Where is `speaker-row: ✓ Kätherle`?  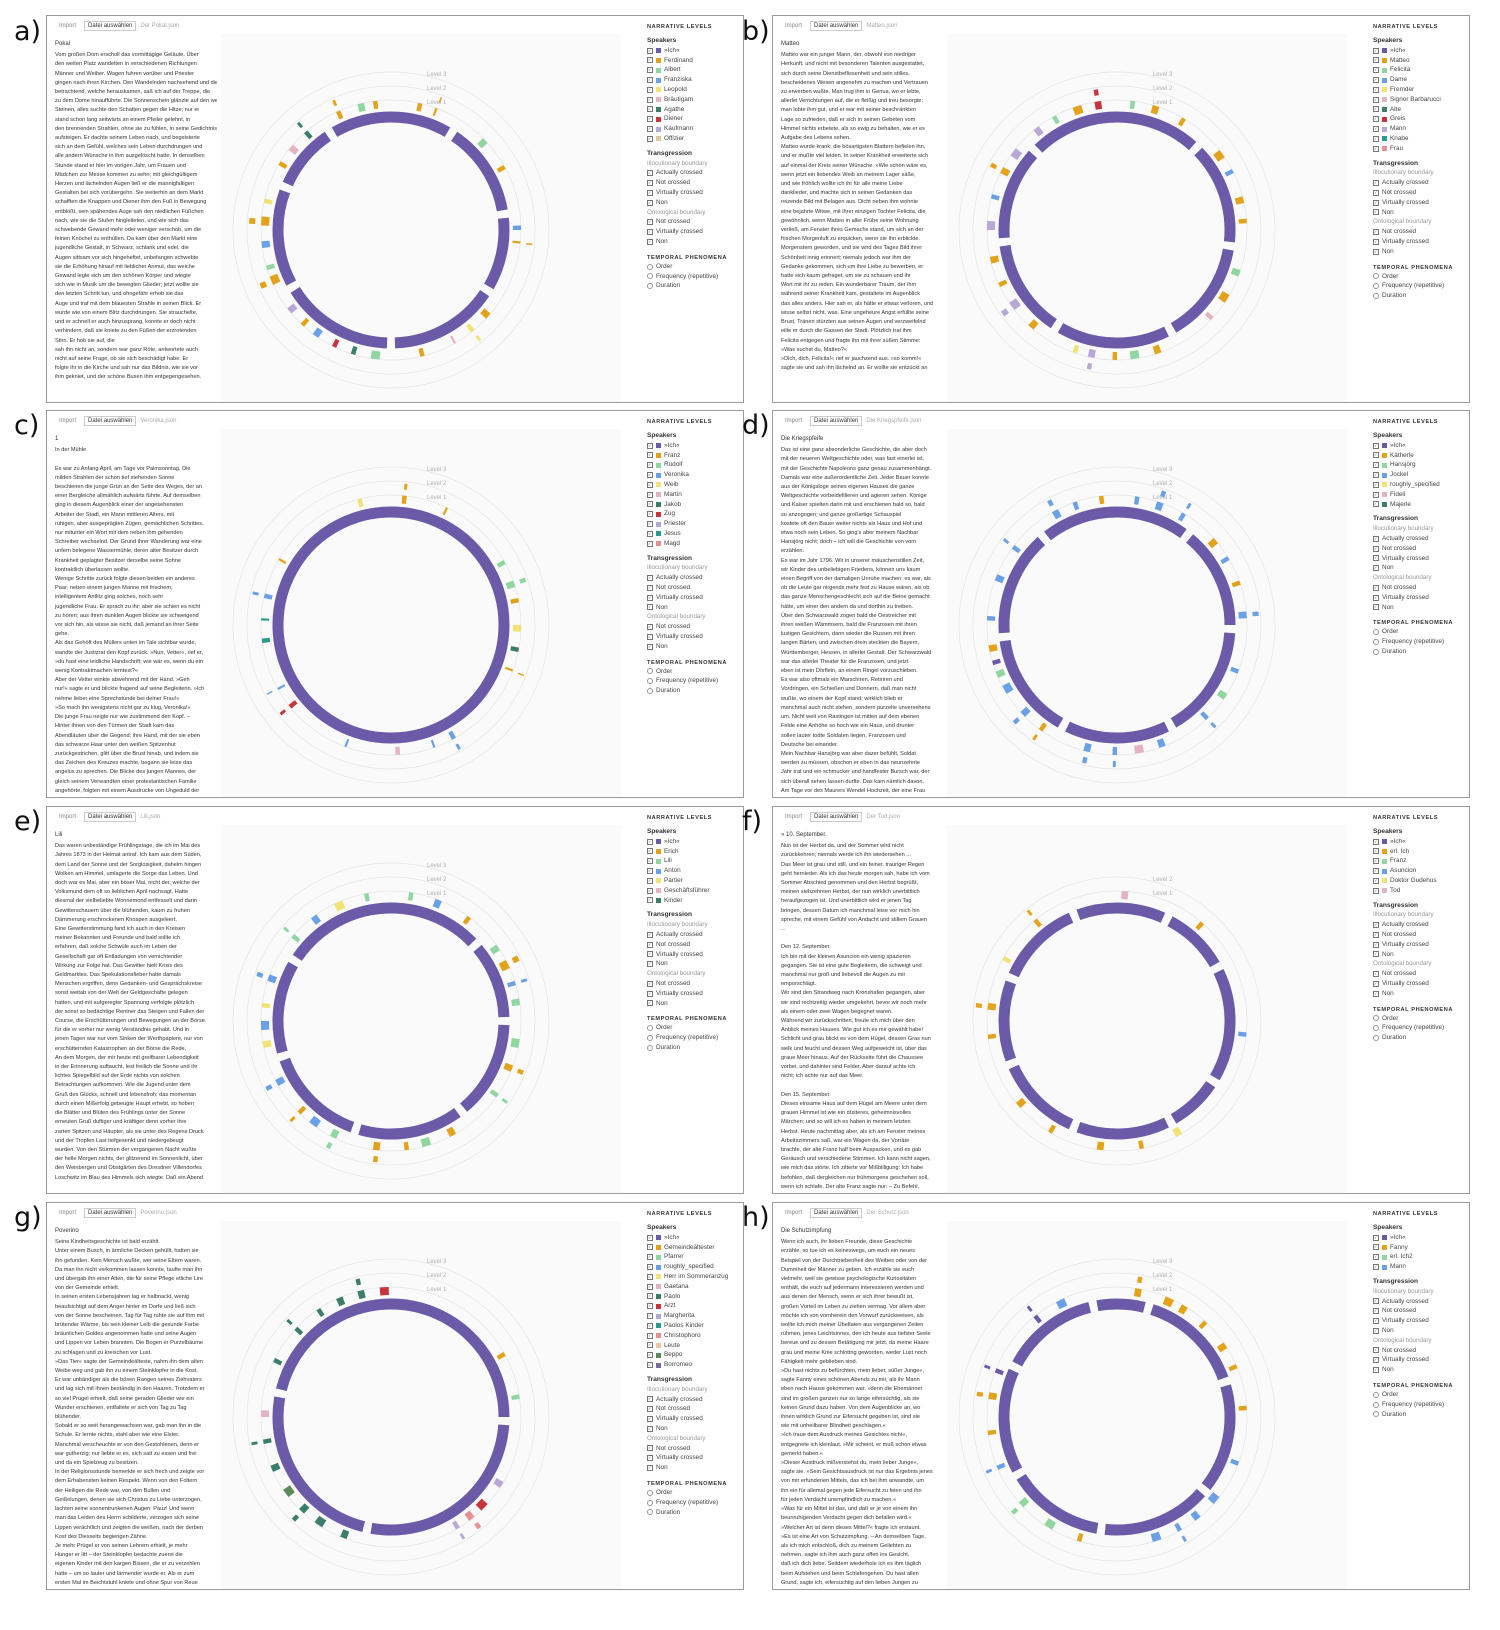
speaker-row: ✓ Kätherle is located at coordinates (1421, 456).